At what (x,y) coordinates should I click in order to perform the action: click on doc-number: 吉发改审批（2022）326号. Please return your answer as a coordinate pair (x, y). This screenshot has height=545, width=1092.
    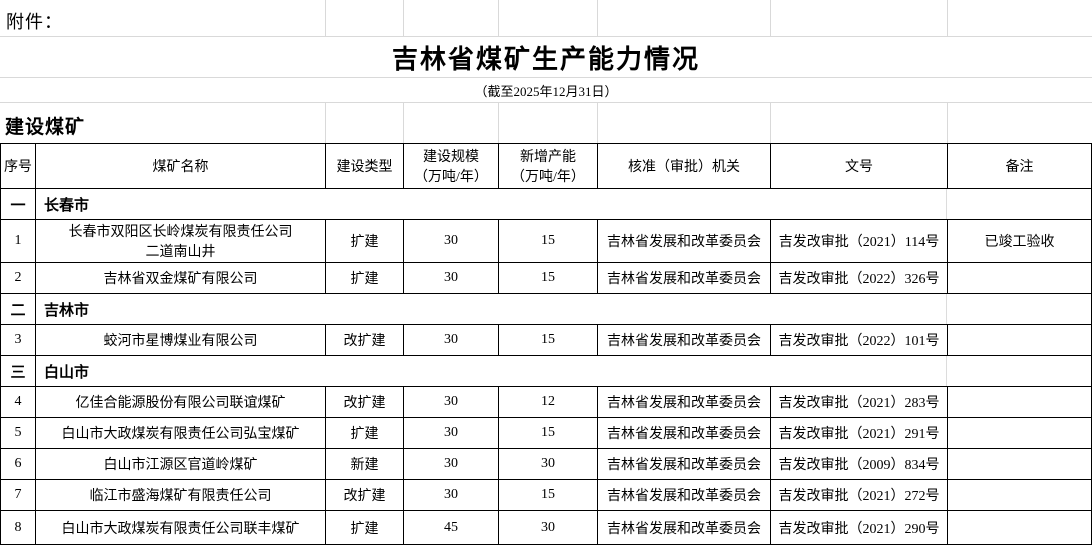
    Looking at the image, I should click on (859, 278).